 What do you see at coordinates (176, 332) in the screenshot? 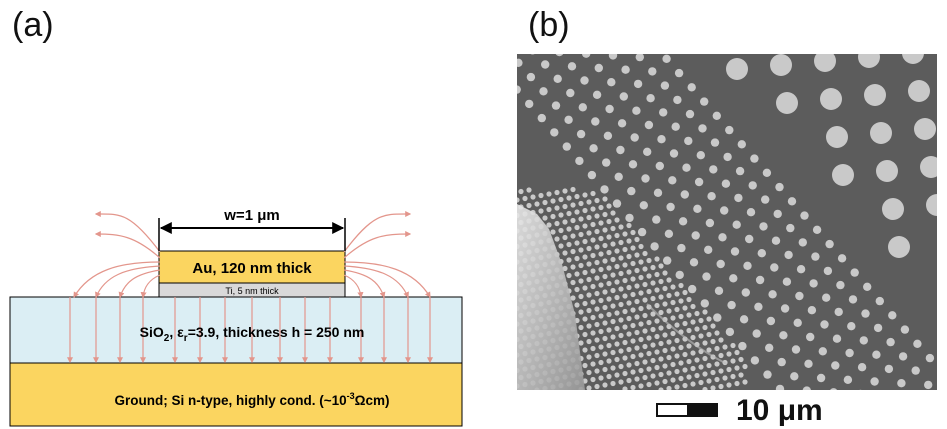
I see `oxide-label-part2: , ε` at bounding box center [176, 332].